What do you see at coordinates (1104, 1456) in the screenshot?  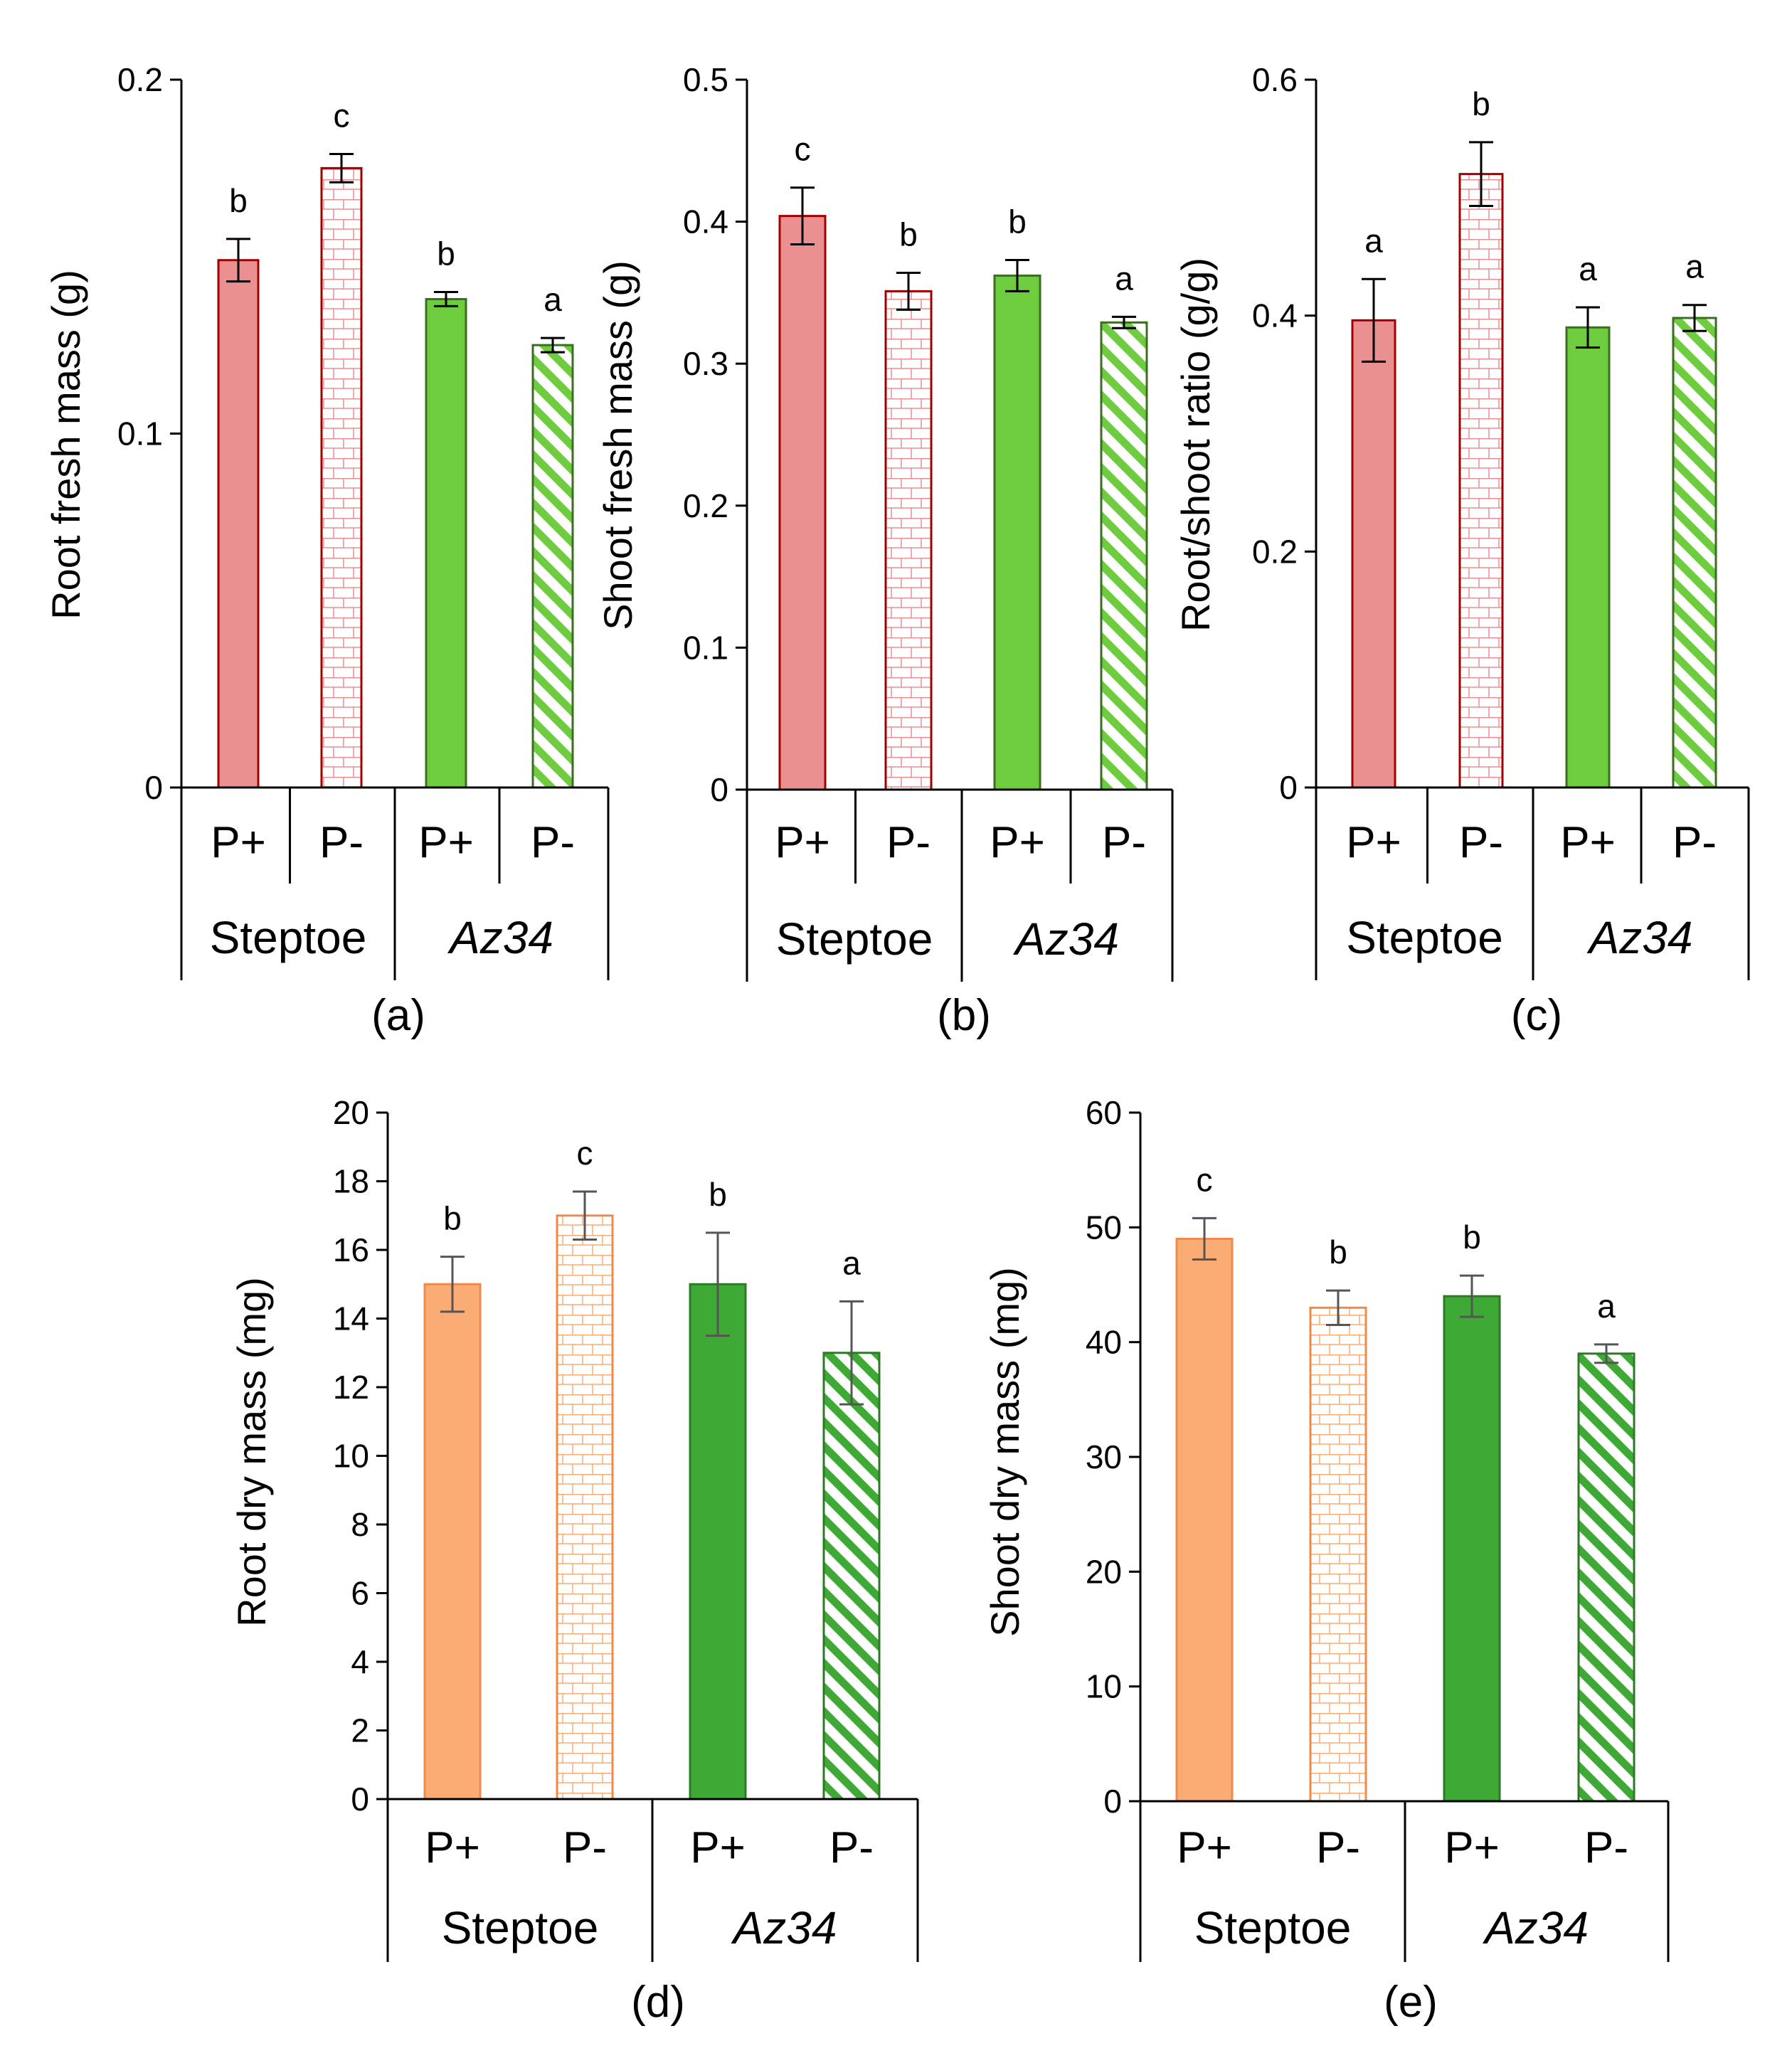 I see `y-tick-label: 30` at bounding box center [1104, 1456].